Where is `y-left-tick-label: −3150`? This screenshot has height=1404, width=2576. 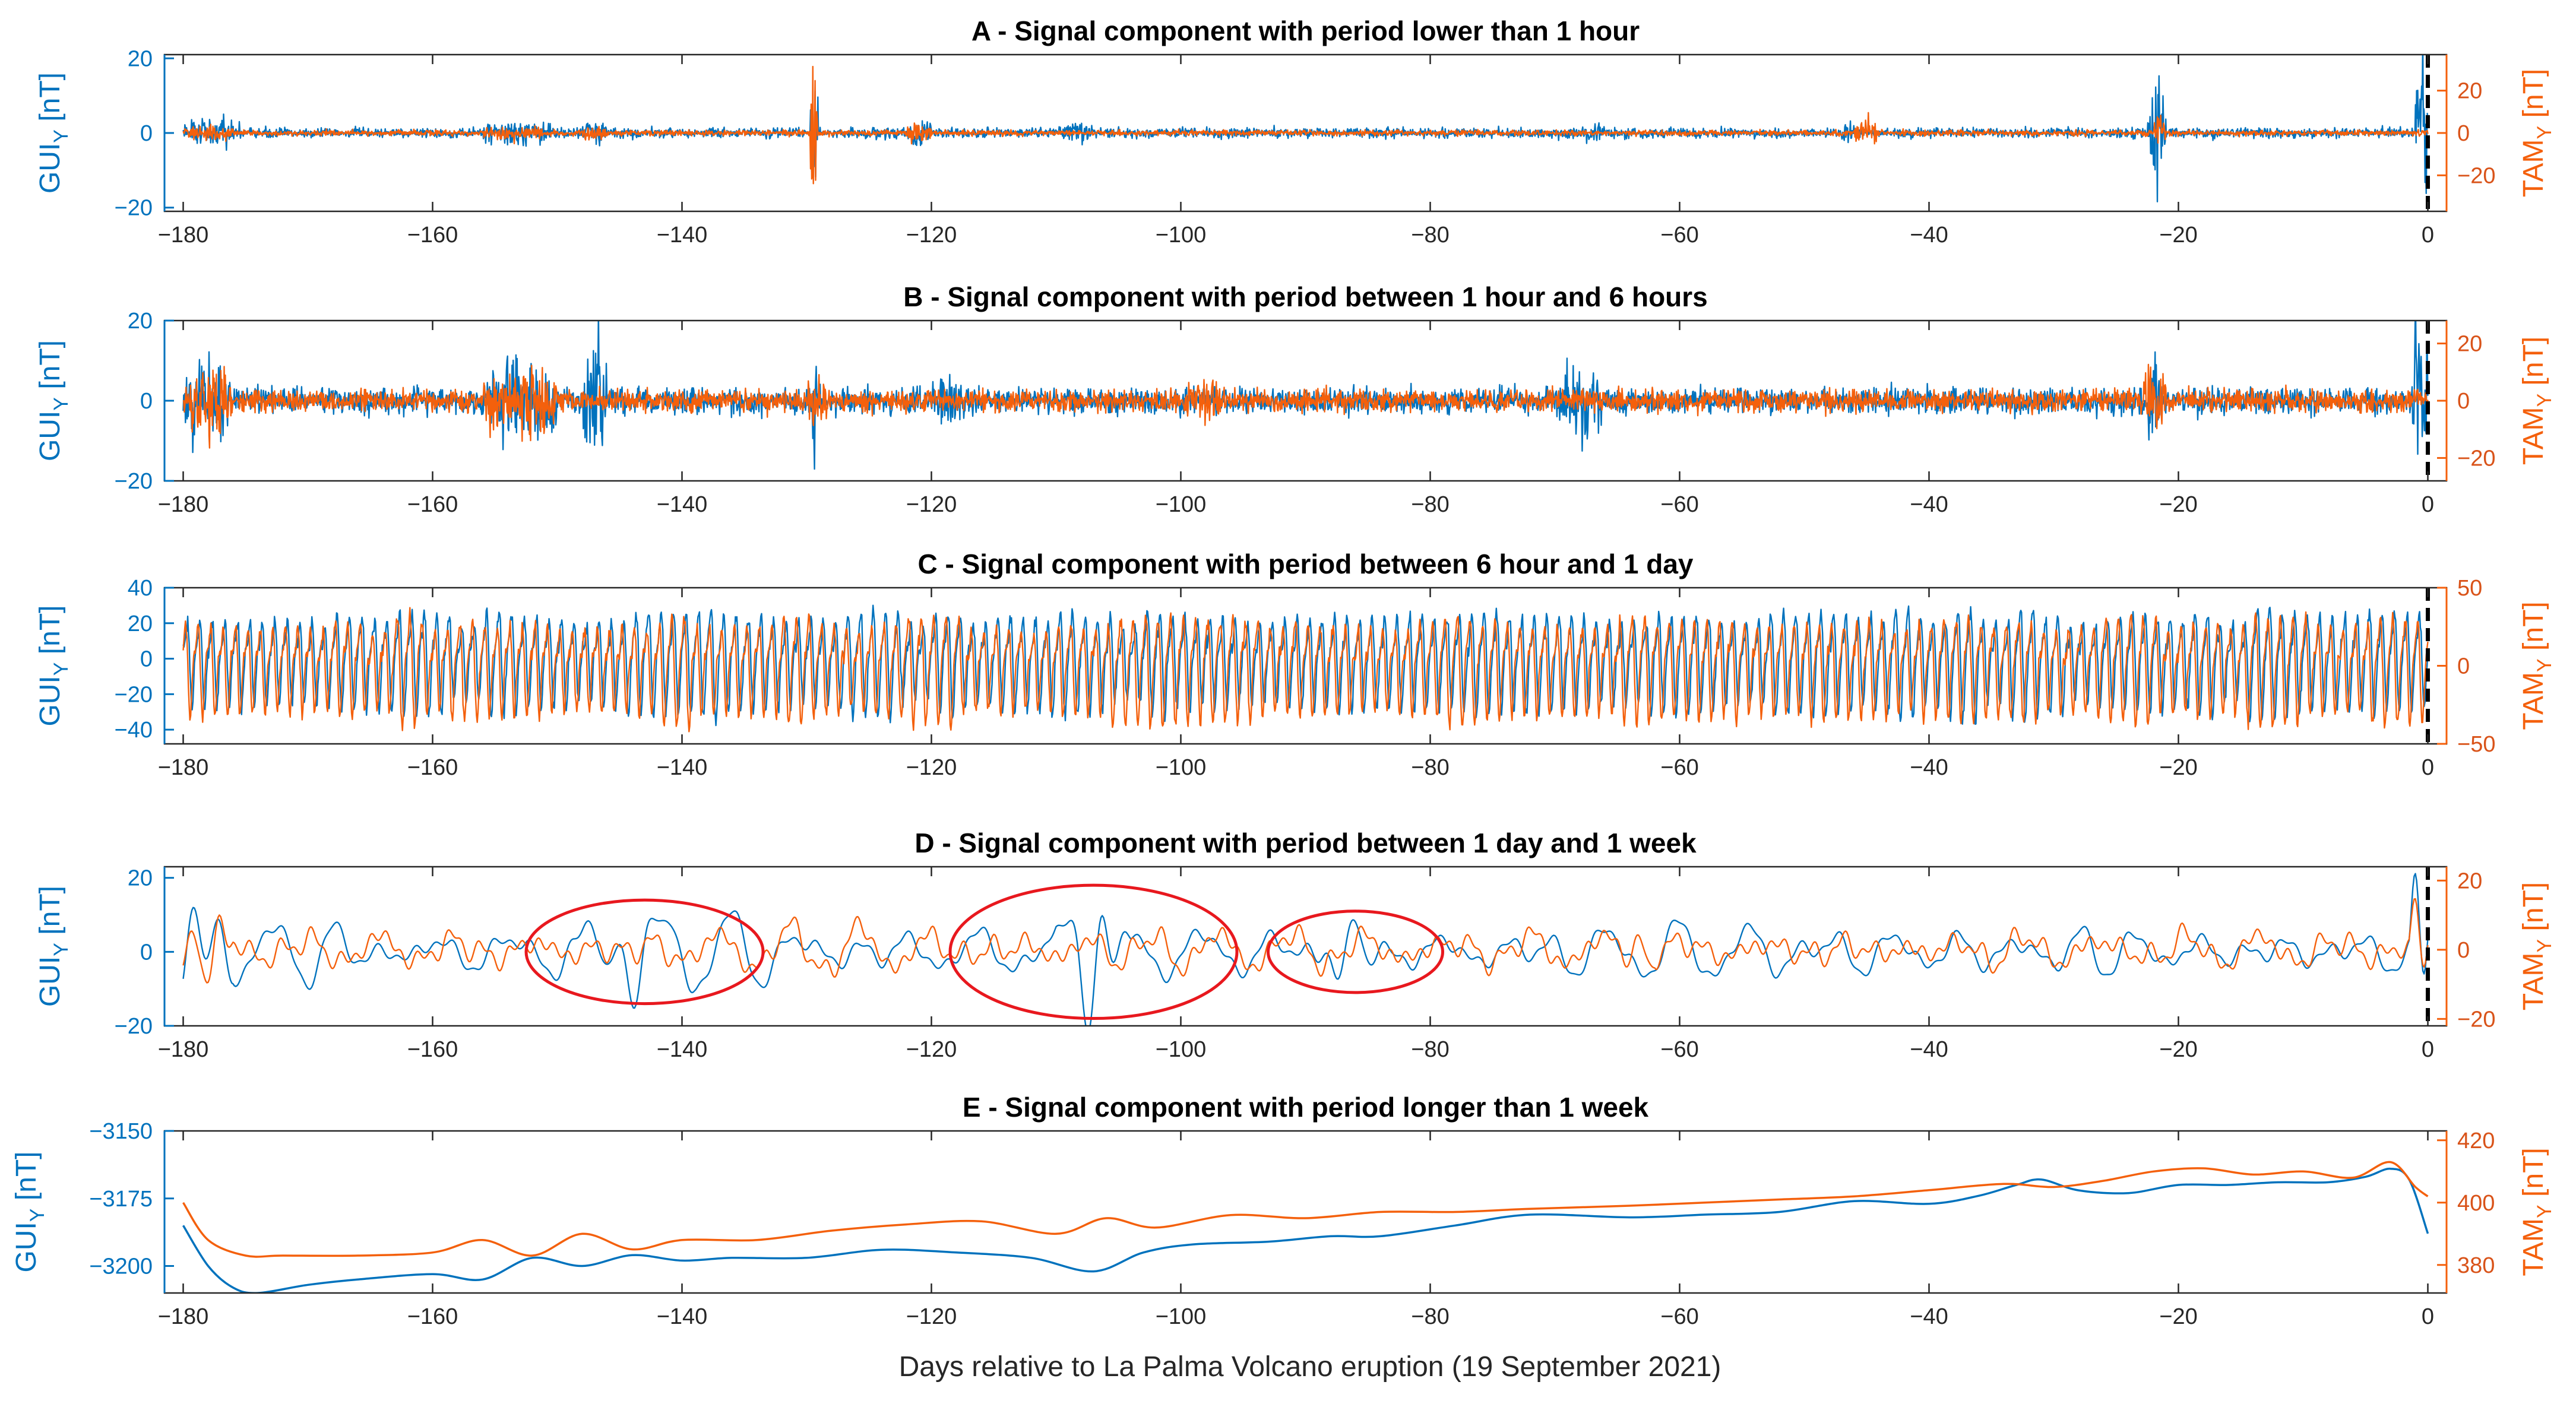 y-left-tick-label: −3150 is located at coordinates (121, 1131).